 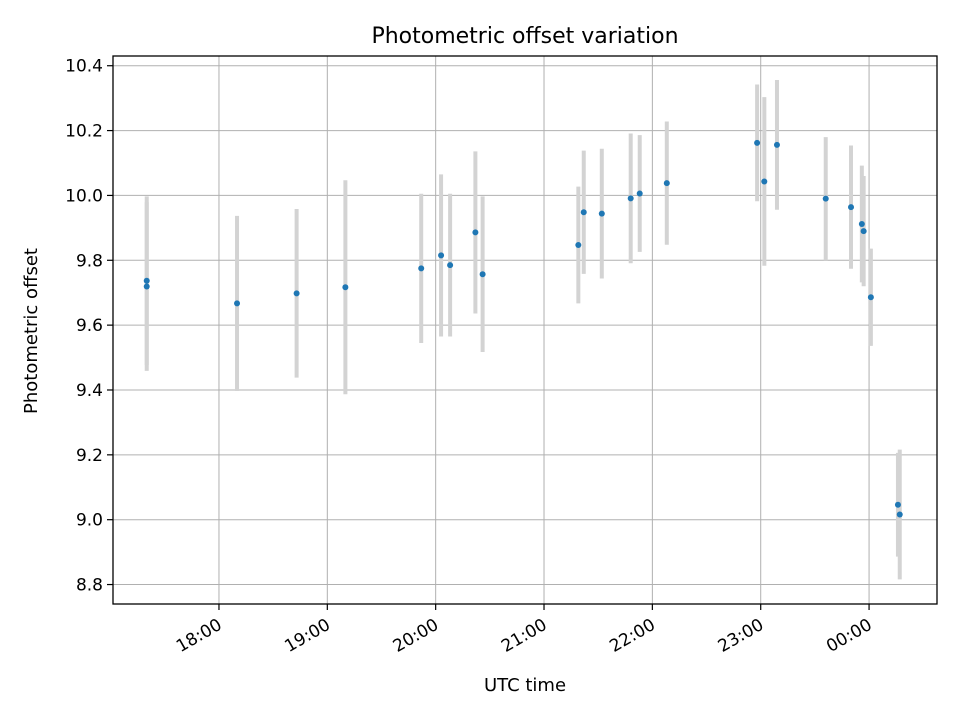 I want to click on x-tick-label: 00:00, so click(x=849, y=636).